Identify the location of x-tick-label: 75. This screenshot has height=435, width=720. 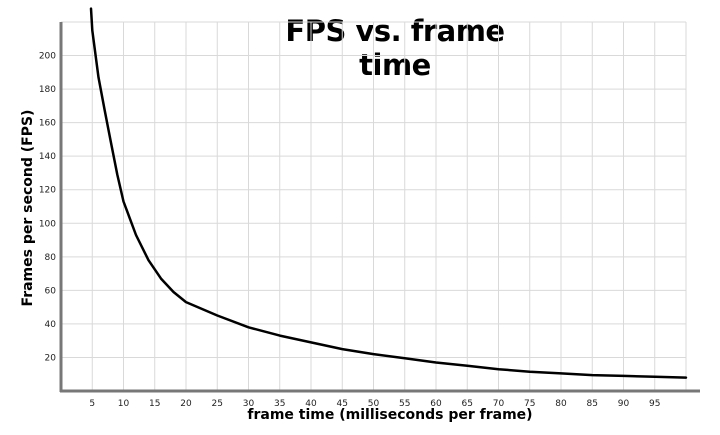
(529, 404).